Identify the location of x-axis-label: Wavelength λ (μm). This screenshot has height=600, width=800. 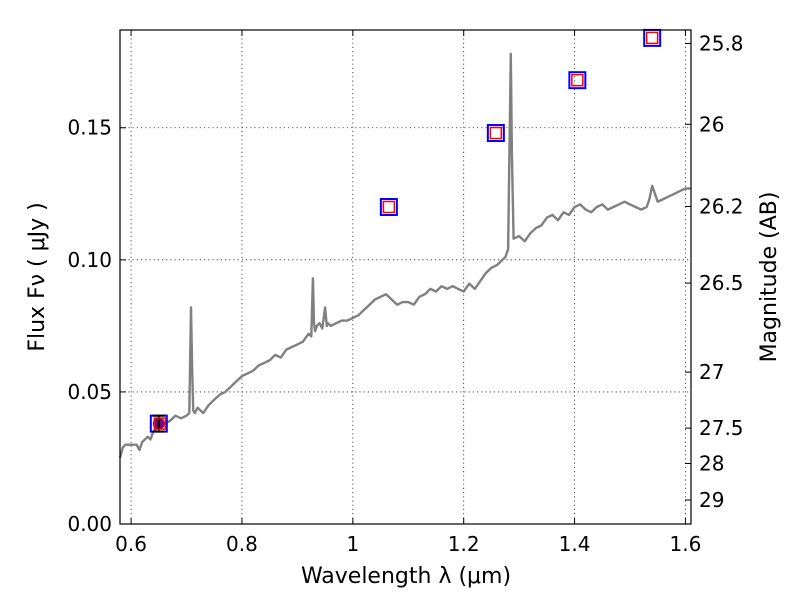
(406, 576).